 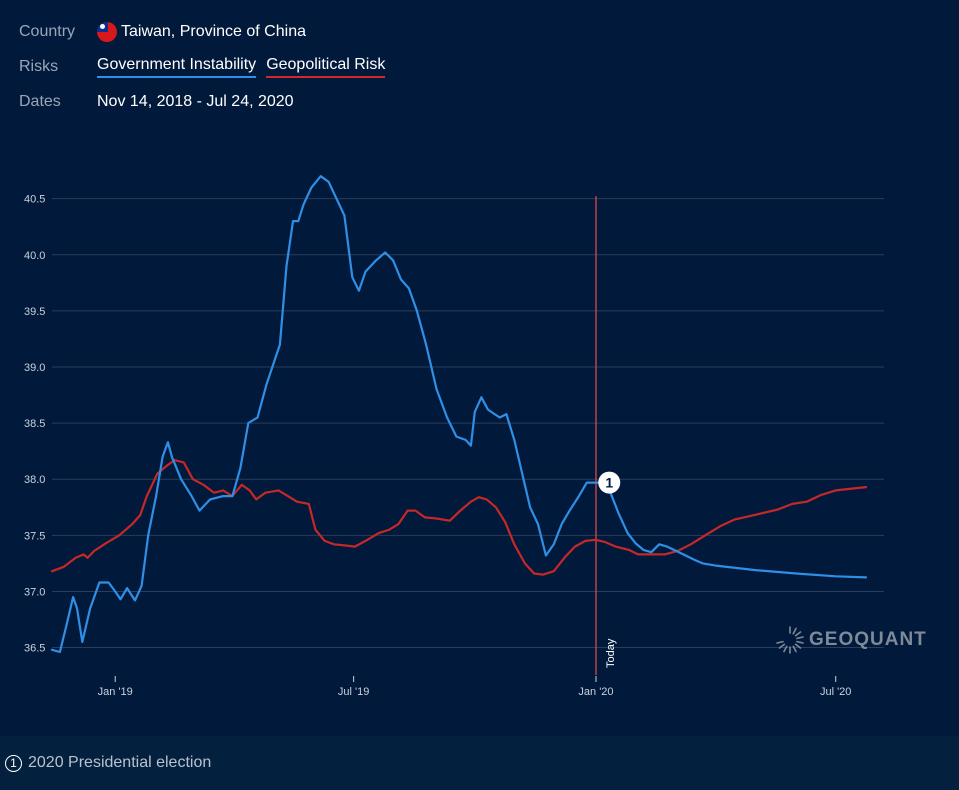 I want to click on risk-tag-government-instability: Government Instability, so click(x=177, y=67).